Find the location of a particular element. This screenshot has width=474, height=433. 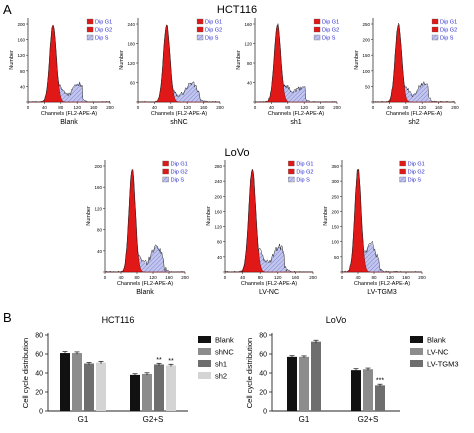

panel-title-lovo: LoVo is located at coordinates (236, 153).